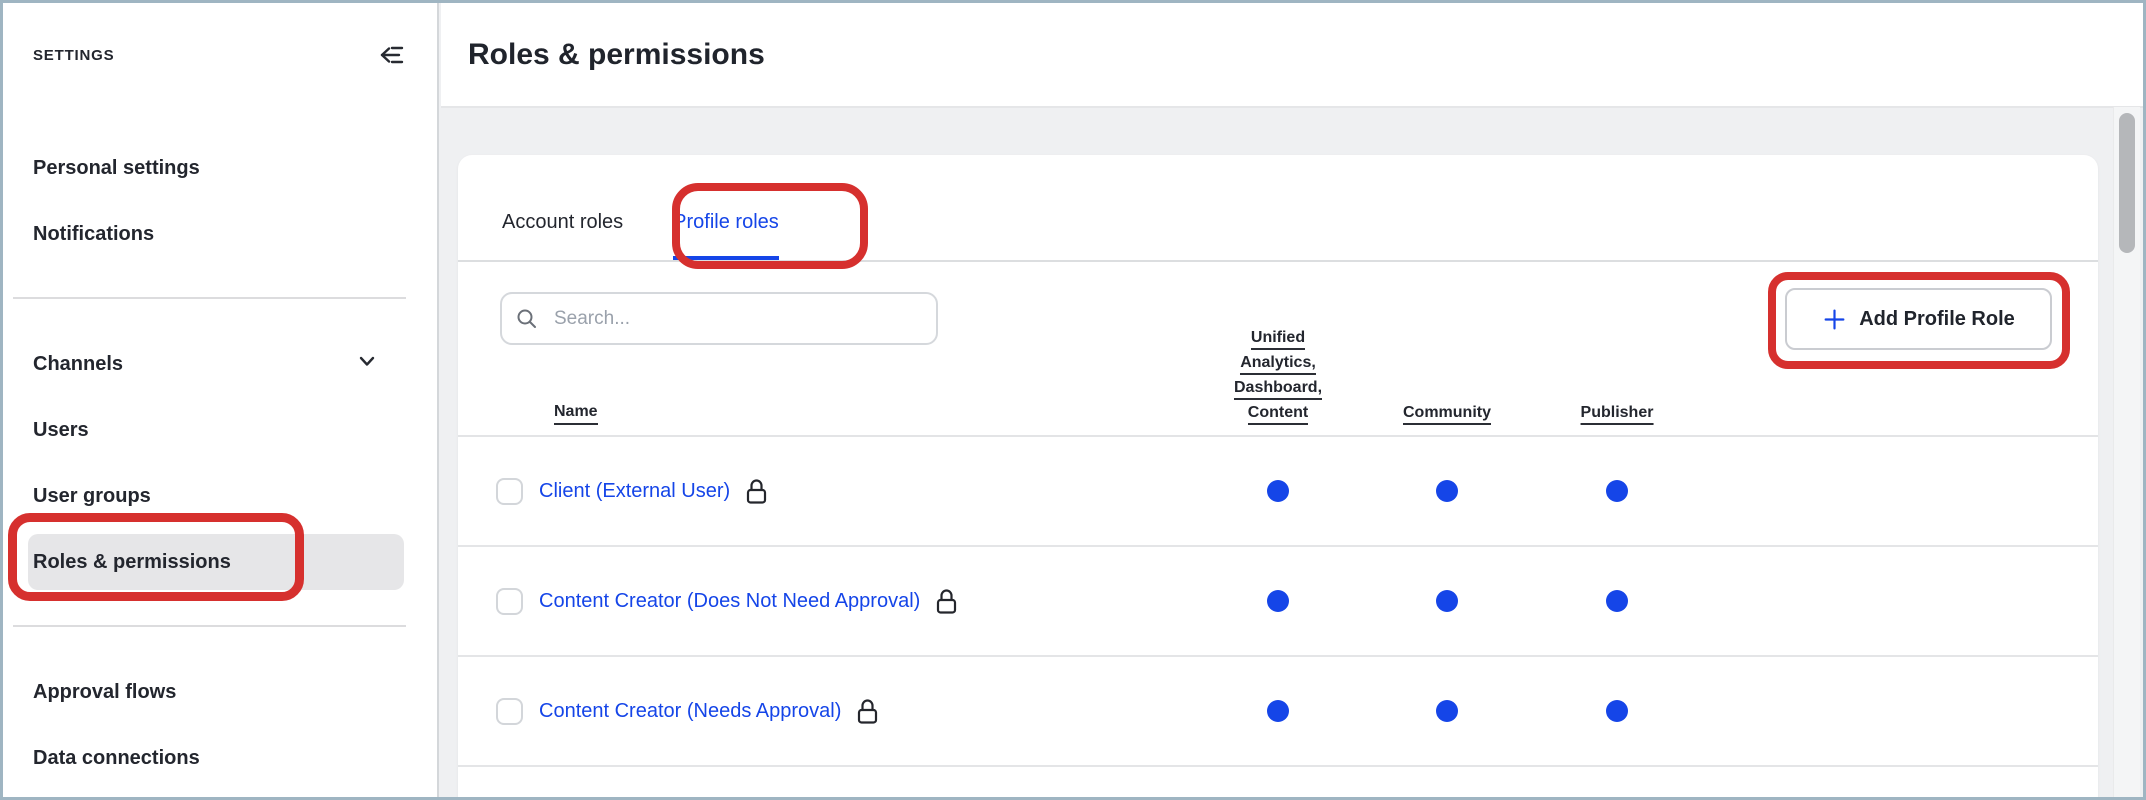 The width and height of the screenshot is (2146, 800). Describe the element at coordinates (367, 364) in the screenshot. I see `chevron-down-icon` at that location.